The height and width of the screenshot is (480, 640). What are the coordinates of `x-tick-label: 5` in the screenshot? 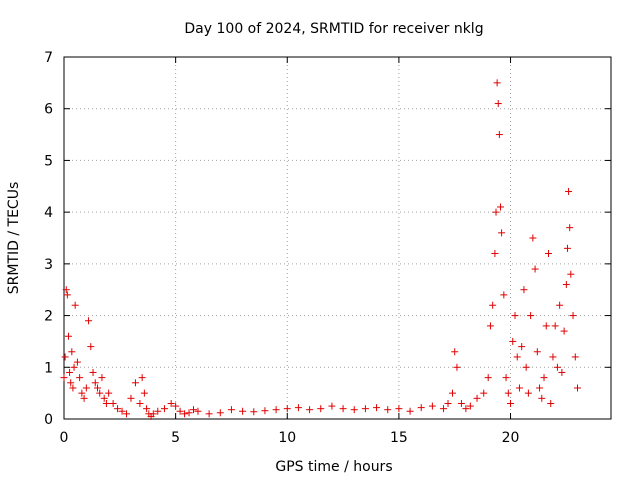 It's located at (175, 438).